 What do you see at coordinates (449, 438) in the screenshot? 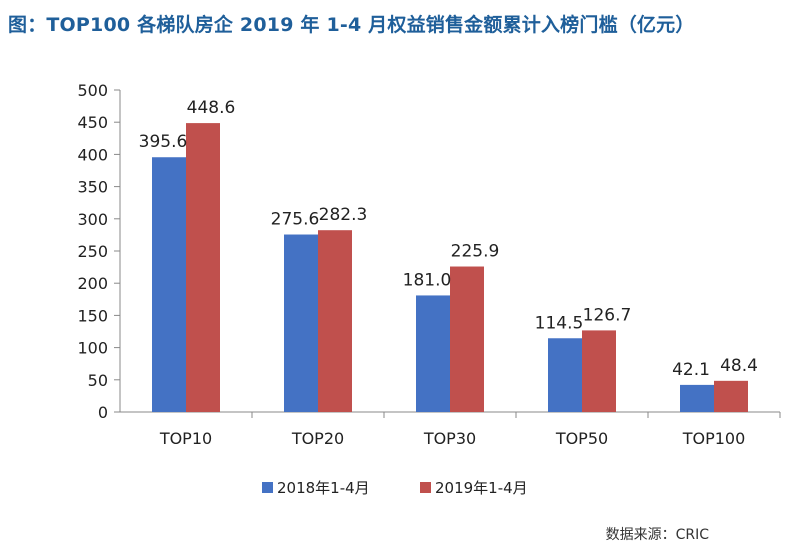
I see `category-label: TOP30` at bounding box center [449, 438].